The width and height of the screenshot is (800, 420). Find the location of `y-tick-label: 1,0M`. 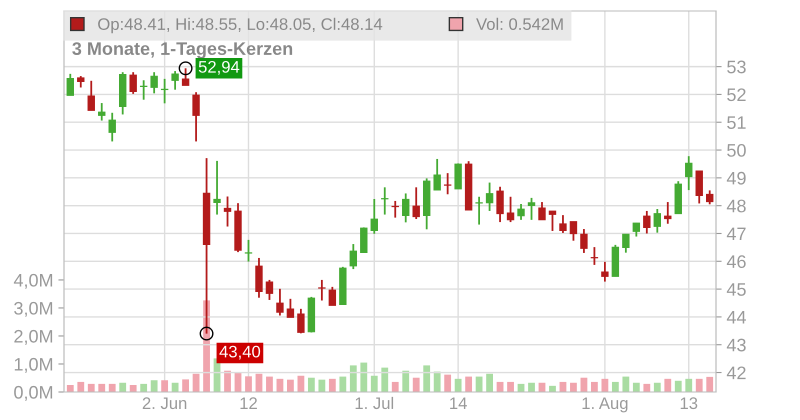

y-tick-label: 1,0M is located at coordinates (33, 365).